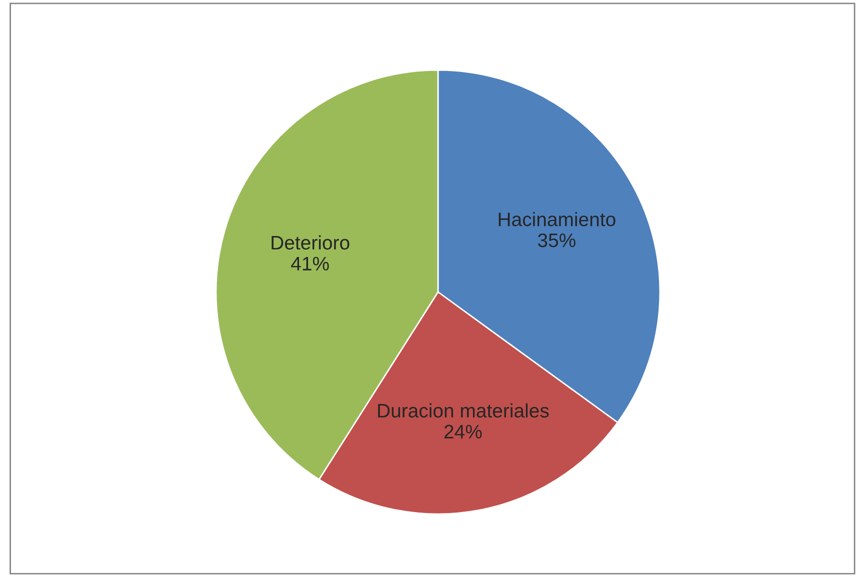  Describe the element at coordinates (463, 431) in the screenshot. I see `data-label: 24%` at that location.